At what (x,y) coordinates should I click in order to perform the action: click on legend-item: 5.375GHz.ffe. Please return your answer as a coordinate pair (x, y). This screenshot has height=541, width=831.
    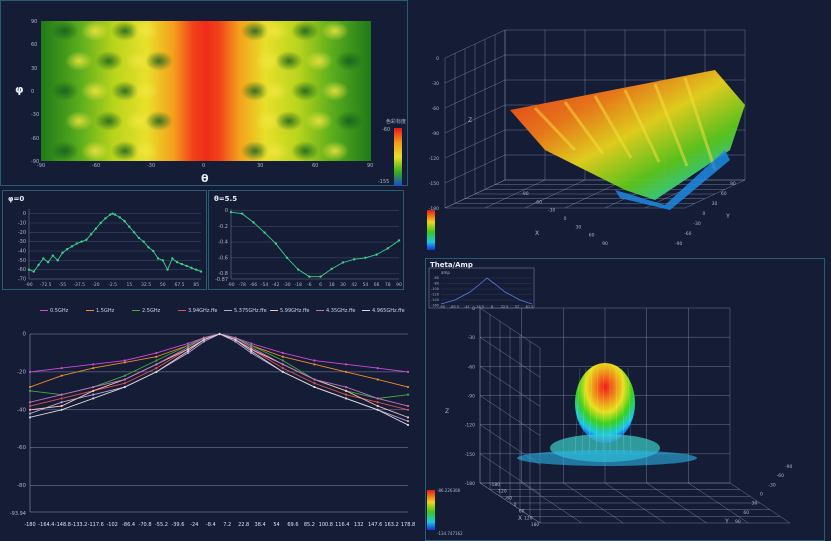
    Looking at the image, I should click on (245, 311).